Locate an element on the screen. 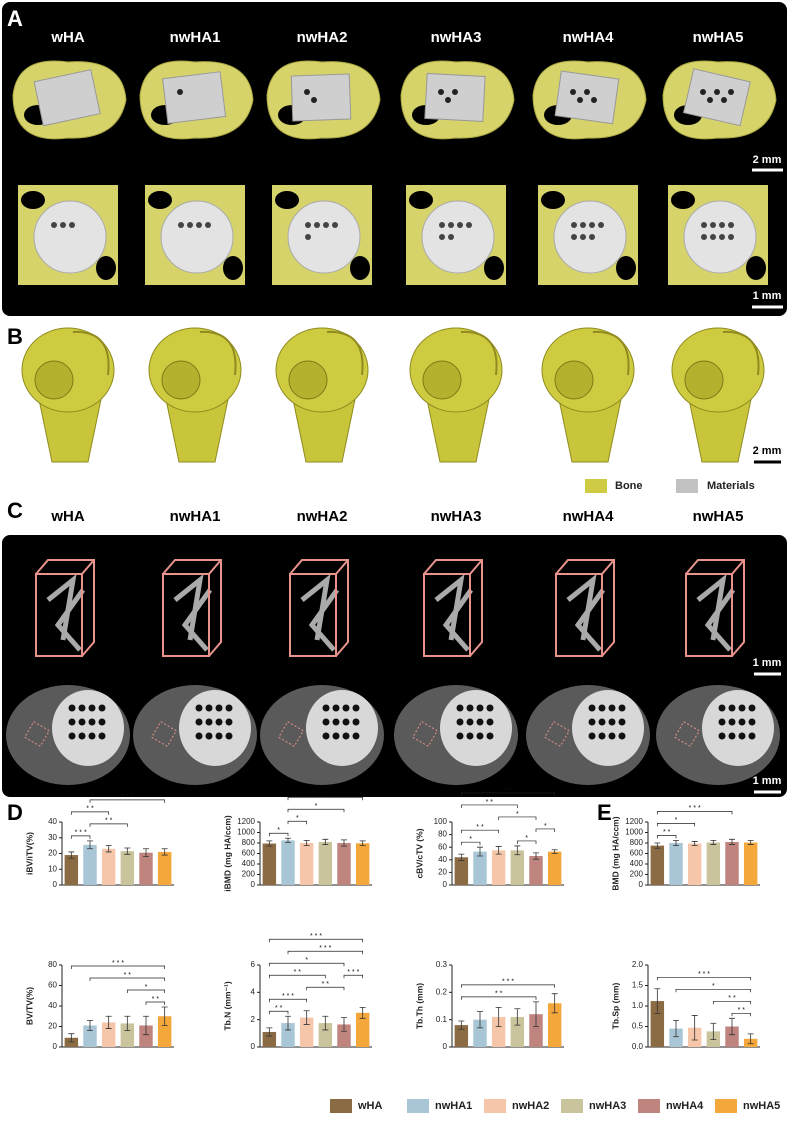  significance-label: * * * is located at coordinates (508, 982).